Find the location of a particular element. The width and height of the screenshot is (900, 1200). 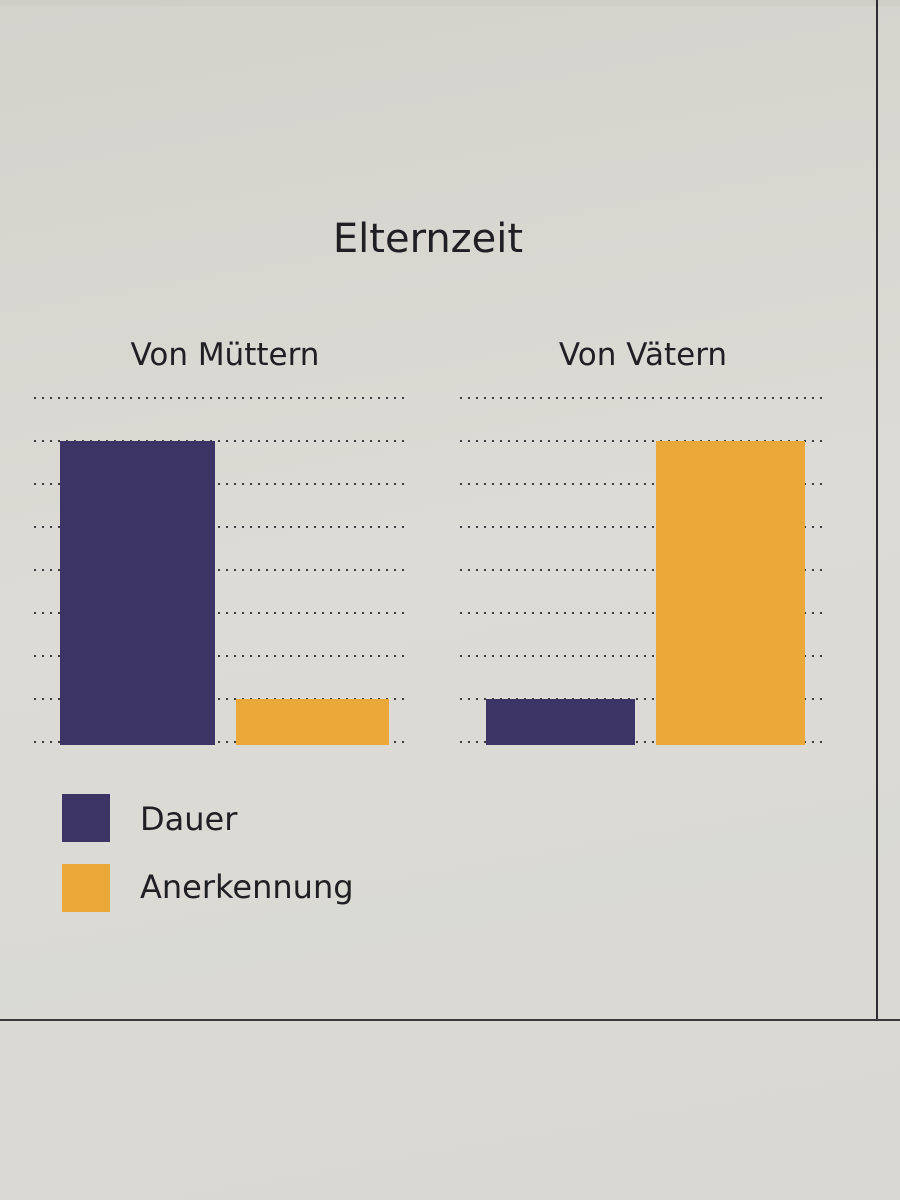

bar-0-anerkennung is located at coordinates (312, 722).